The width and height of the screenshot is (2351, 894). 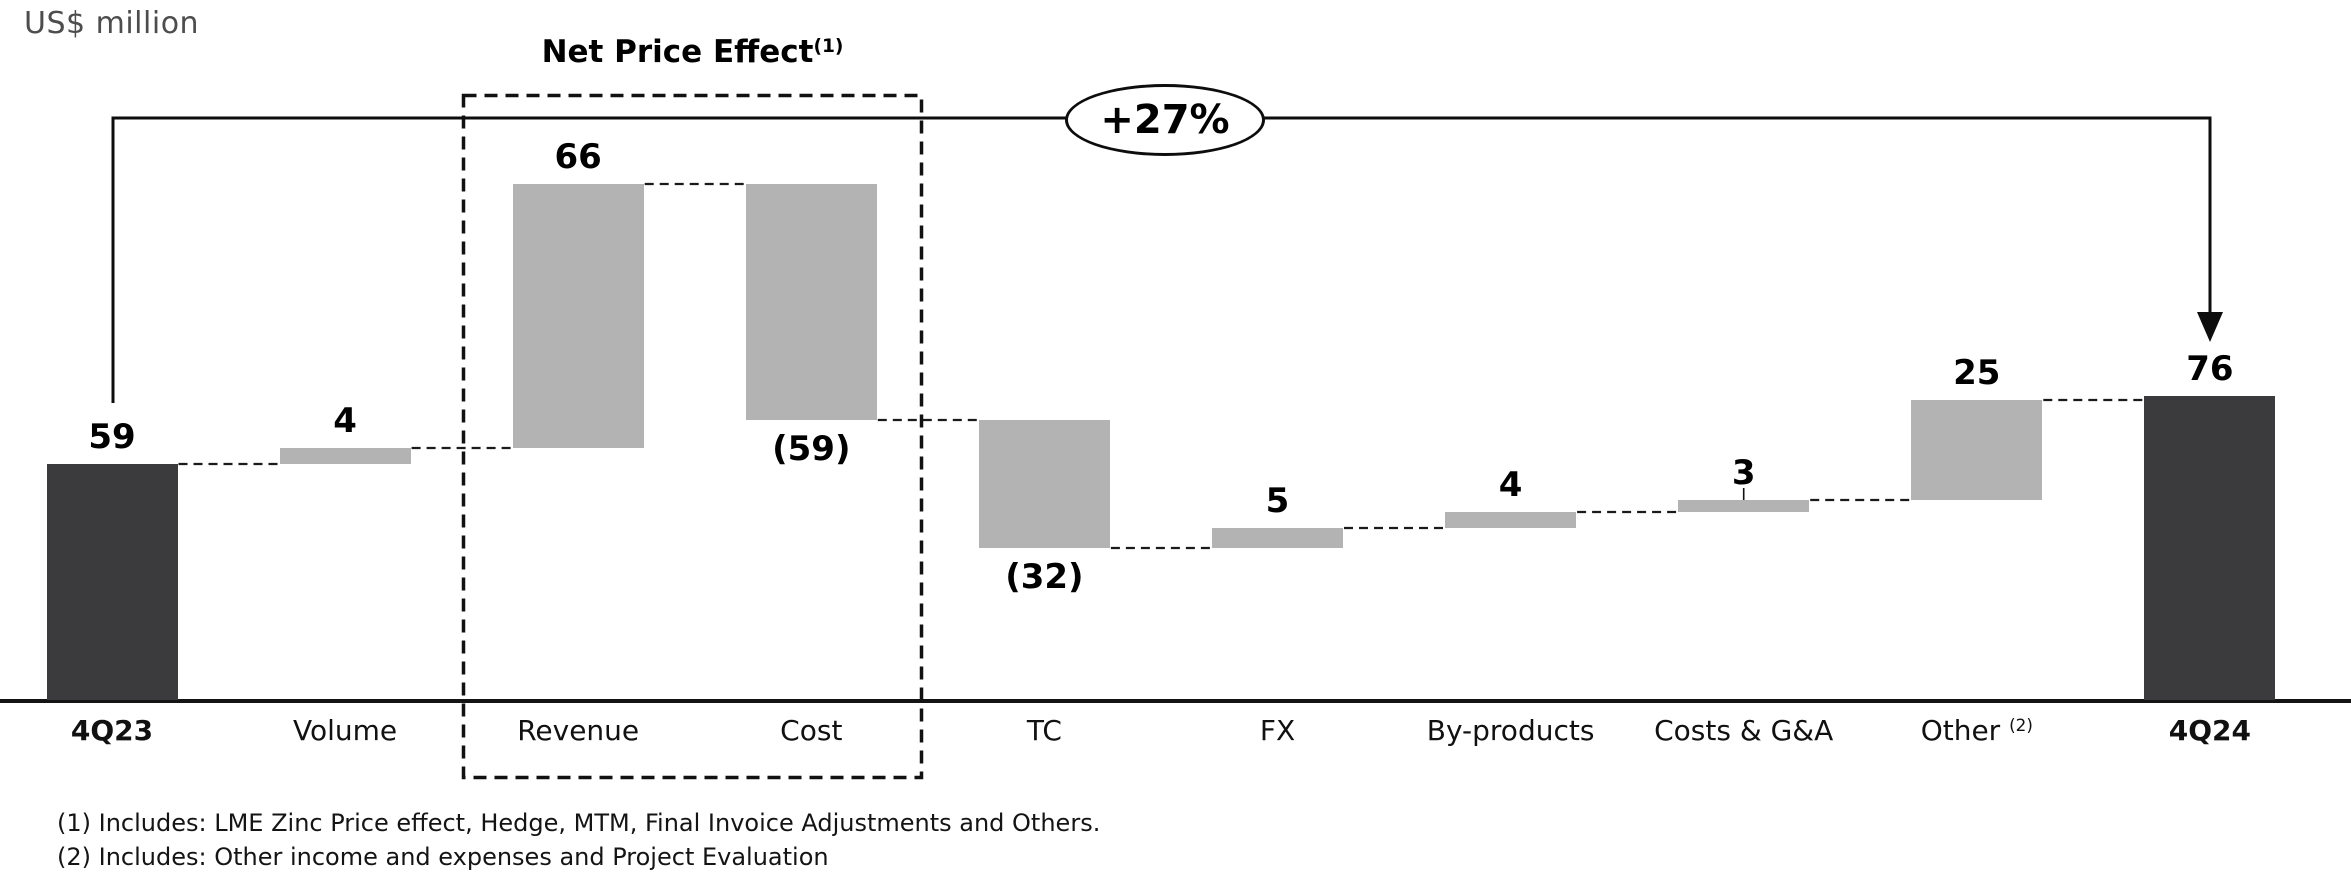 I want to click on pct-change-oval: +27%, so click(x=1165, y=120).